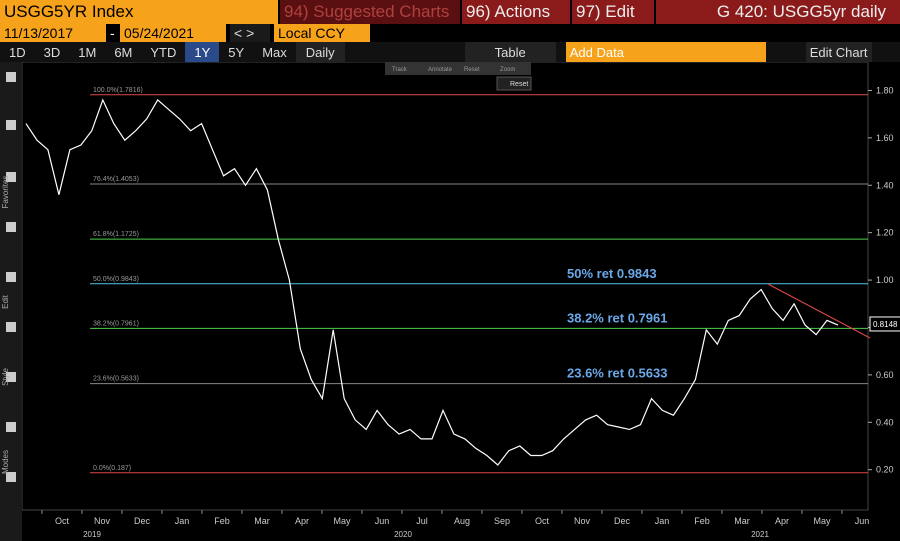 This screenshot has width=900, height=541. I want to click on trend-line, so click(819, 311).